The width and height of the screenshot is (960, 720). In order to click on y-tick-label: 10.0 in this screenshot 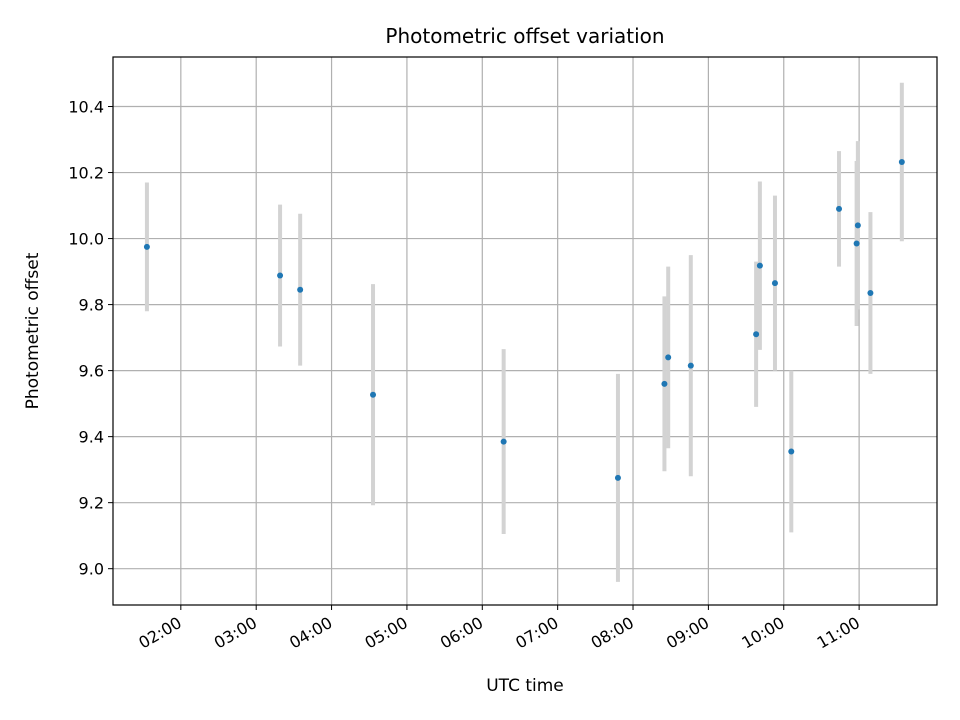, I will do `click(86, 239)`.